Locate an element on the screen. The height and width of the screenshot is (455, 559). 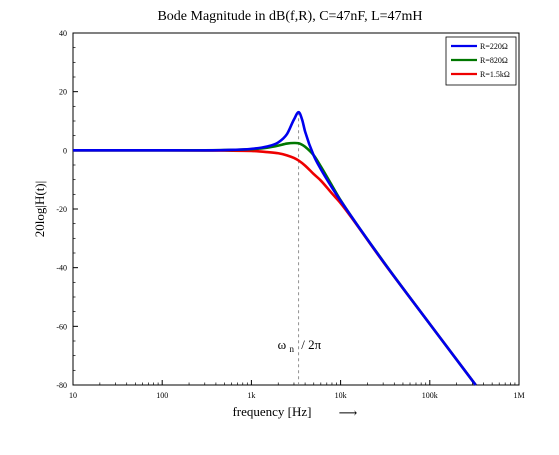
legend: R=220Ω R=820Ω R=1.5kΩ is located at coordinates (481, 61).